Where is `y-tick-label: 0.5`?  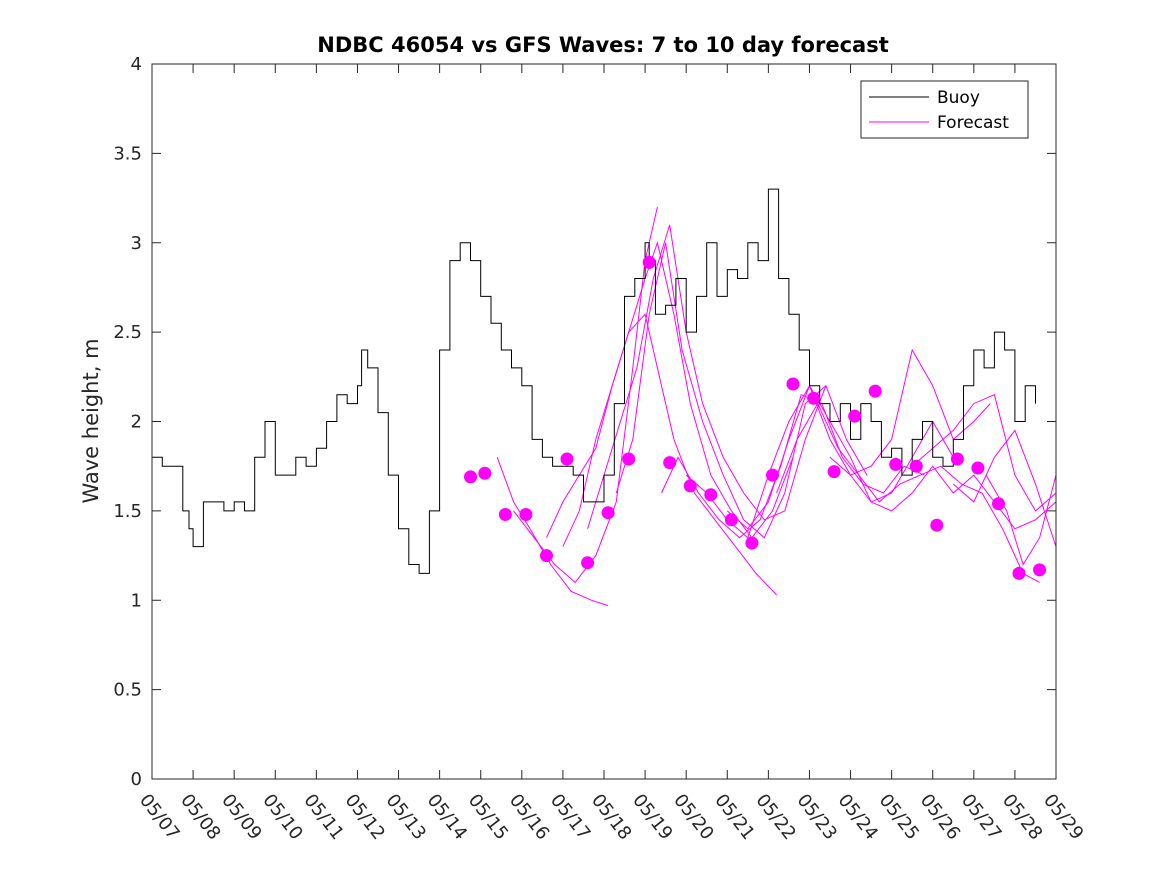 y-tick-label: 0.5 is located at coordinates (127, 690).